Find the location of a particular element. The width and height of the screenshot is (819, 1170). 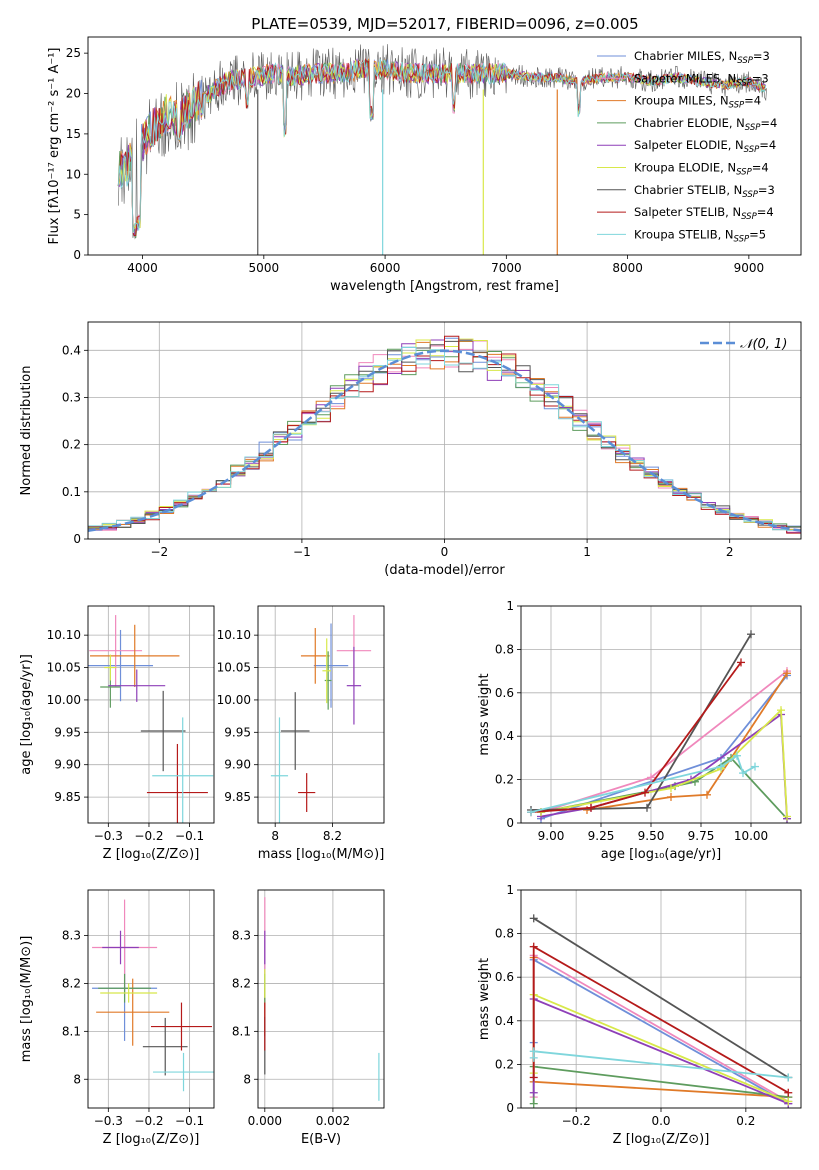

y-tick-label: 0.6 is located at coordinates (504, 977).